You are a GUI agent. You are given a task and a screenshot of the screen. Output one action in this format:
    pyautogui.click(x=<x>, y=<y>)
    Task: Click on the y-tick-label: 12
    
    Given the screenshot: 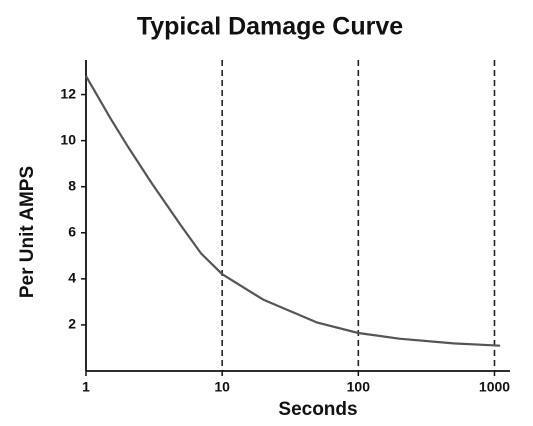 What is the action you would take?
    pyautogui.click(x=68, y=93)
    